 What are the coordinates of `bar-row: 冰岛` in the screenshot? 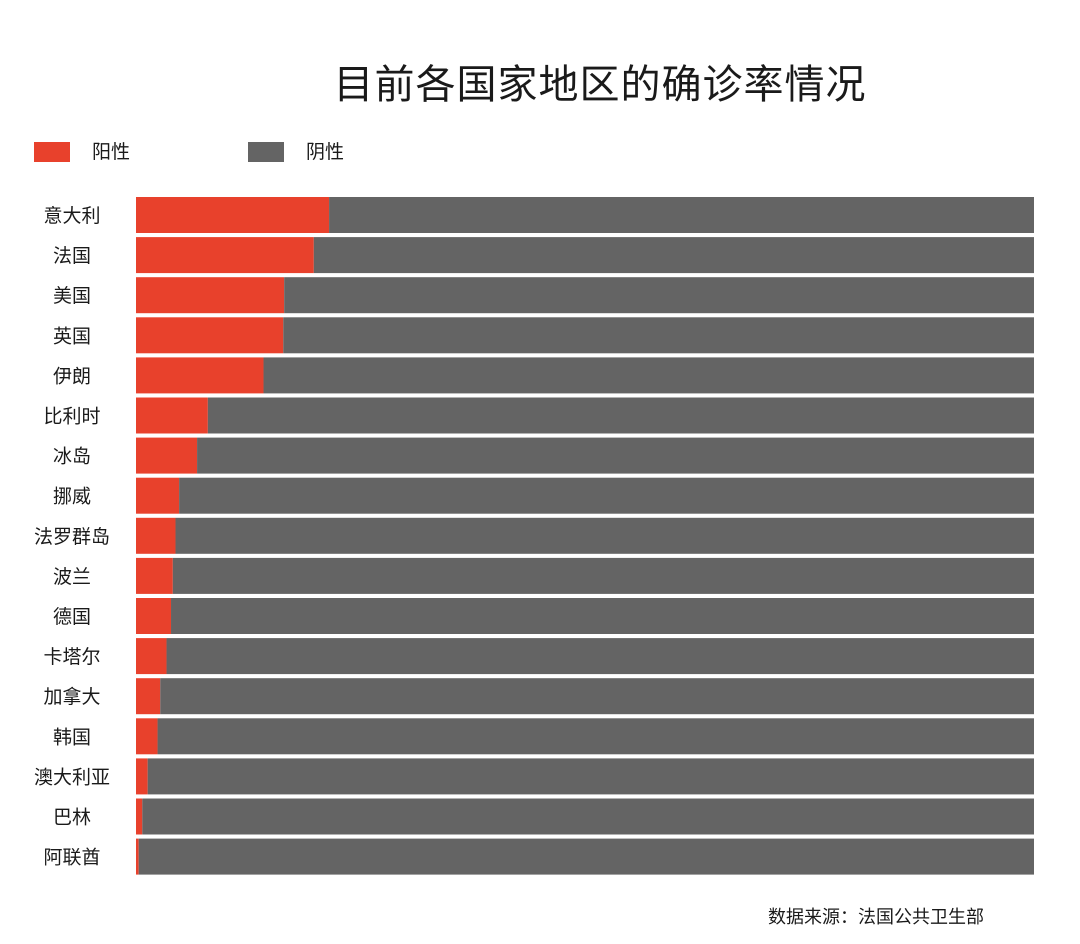 It's located at (543, 455).